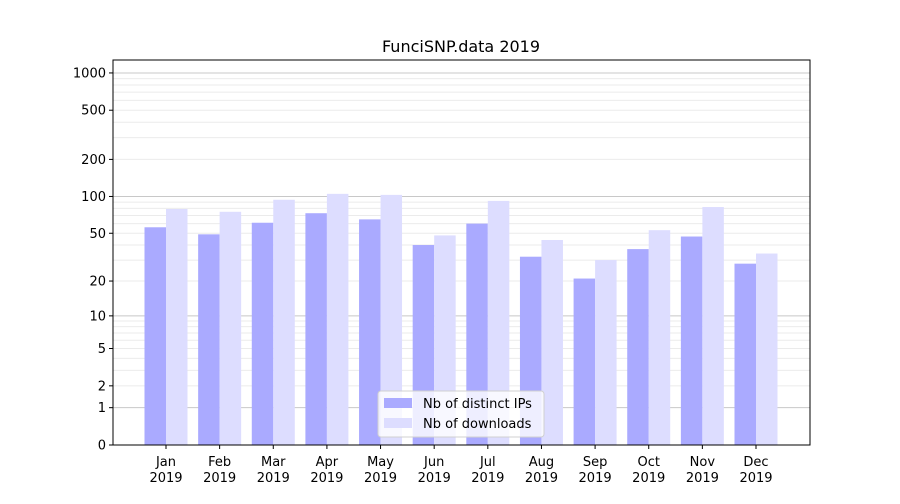 The width and height of the screenshot is (900, 504). I want to click on y-tick-label: 500, so click(93, 111).